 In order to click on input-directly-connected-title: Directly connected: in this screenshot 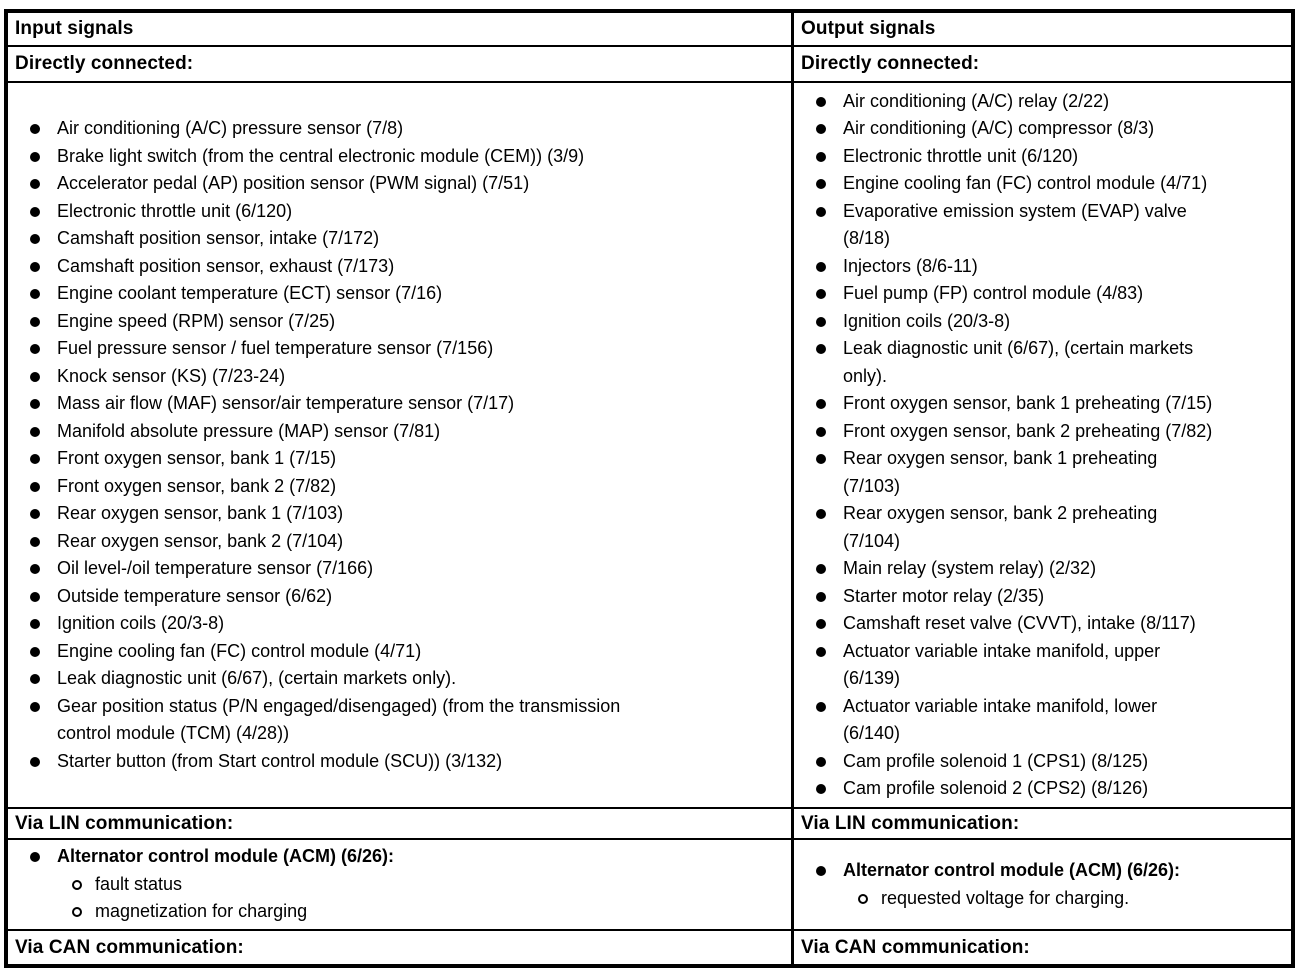, I will do `click(401, 65)`.